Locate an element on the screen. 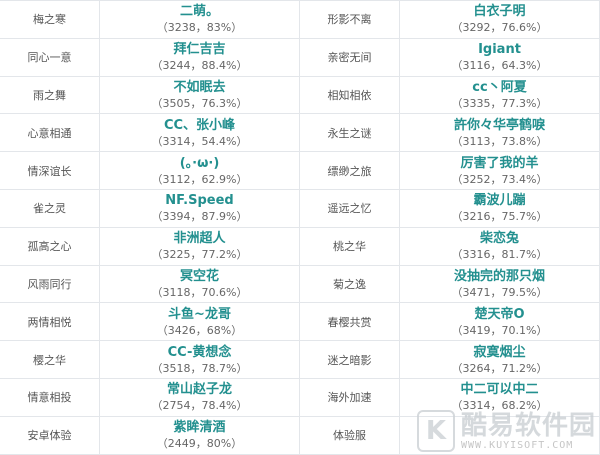  watermark-logo: K 酷易软件园 WWW.KUYISOFT.COM is located at coordinates (506, 431).